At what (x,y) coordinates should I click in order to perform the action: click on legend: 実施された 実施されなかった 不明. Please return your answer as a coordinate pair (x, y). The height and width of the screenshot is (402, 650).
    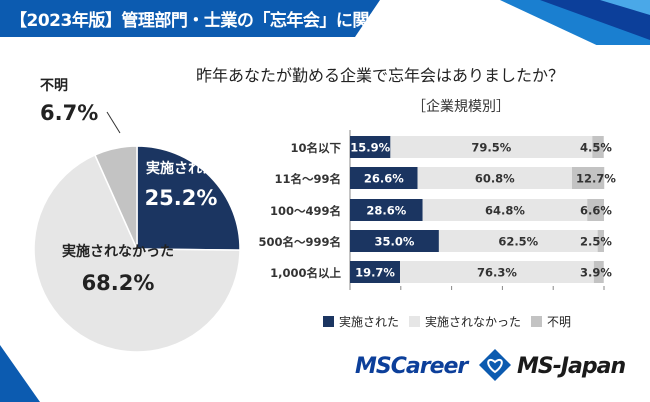
    Looking at the image, I should click on (447, 321).